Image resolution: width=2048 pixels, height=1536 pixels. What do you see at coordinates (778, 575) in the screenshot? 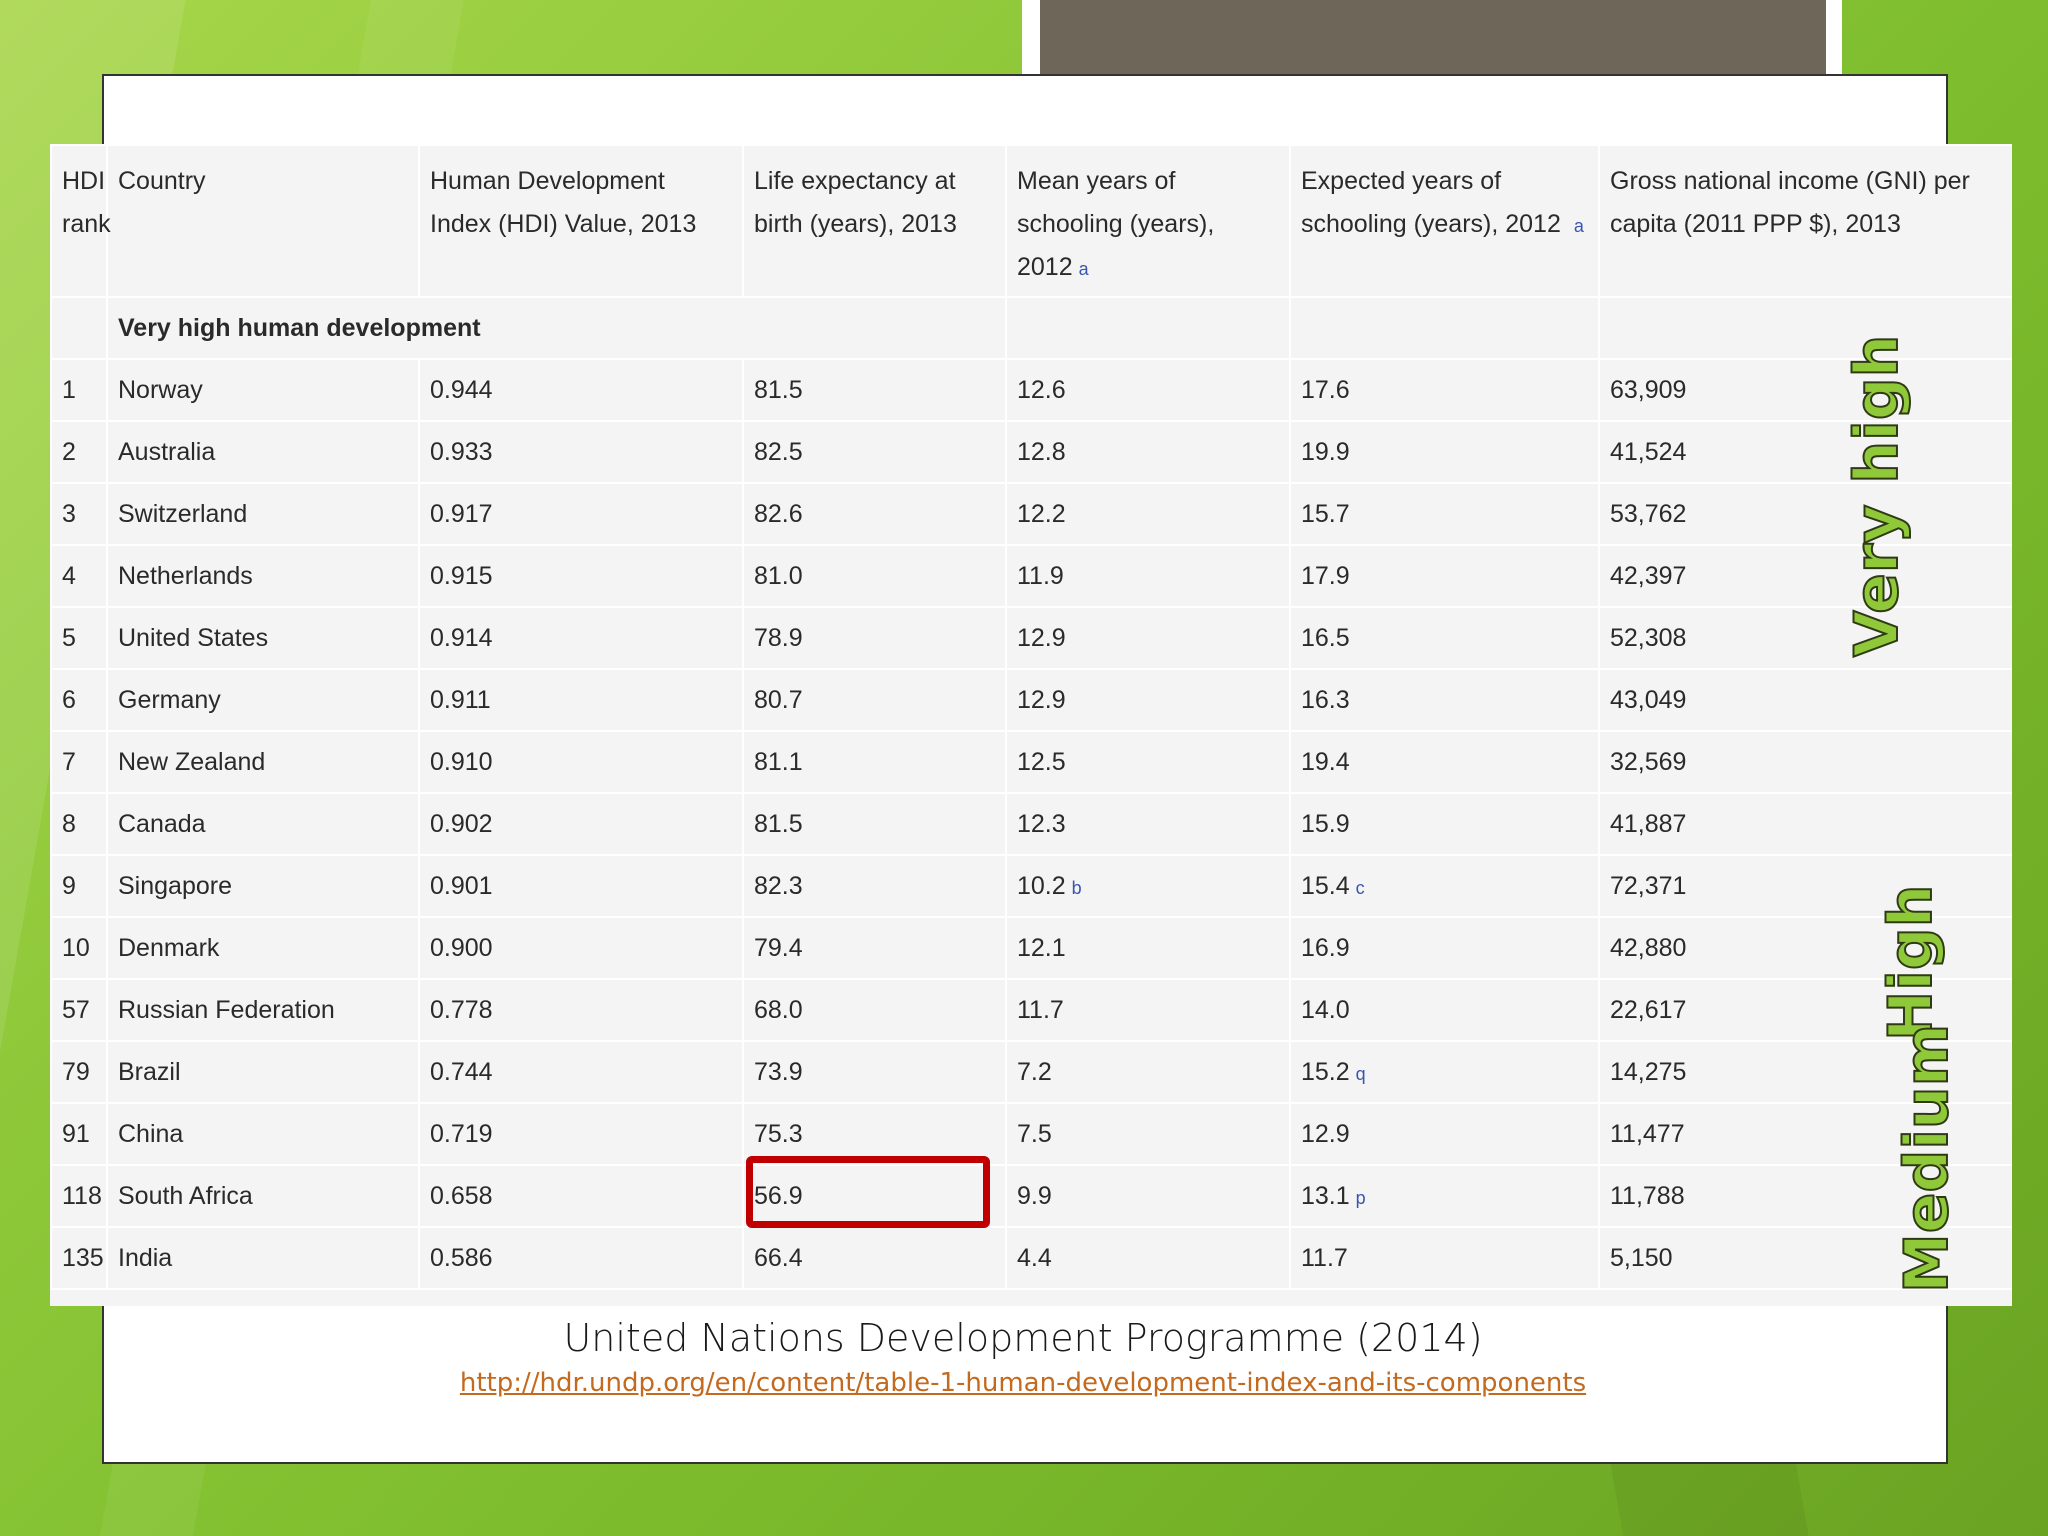
I see `cell-value: 81.0` at bounding box center [778, 575].